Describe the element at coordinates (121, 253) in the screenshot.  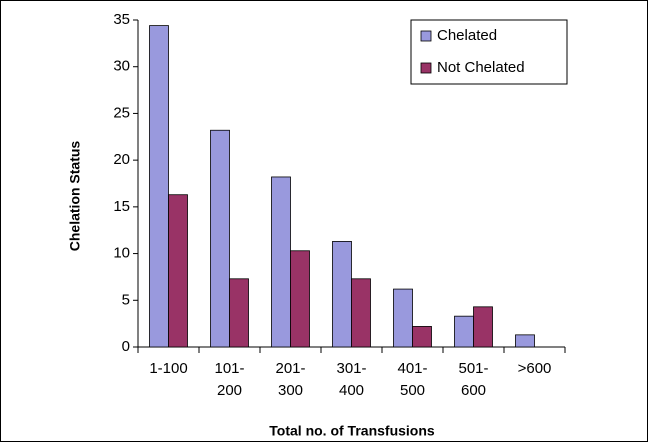
I see `y-tick-label: 10` at that location.